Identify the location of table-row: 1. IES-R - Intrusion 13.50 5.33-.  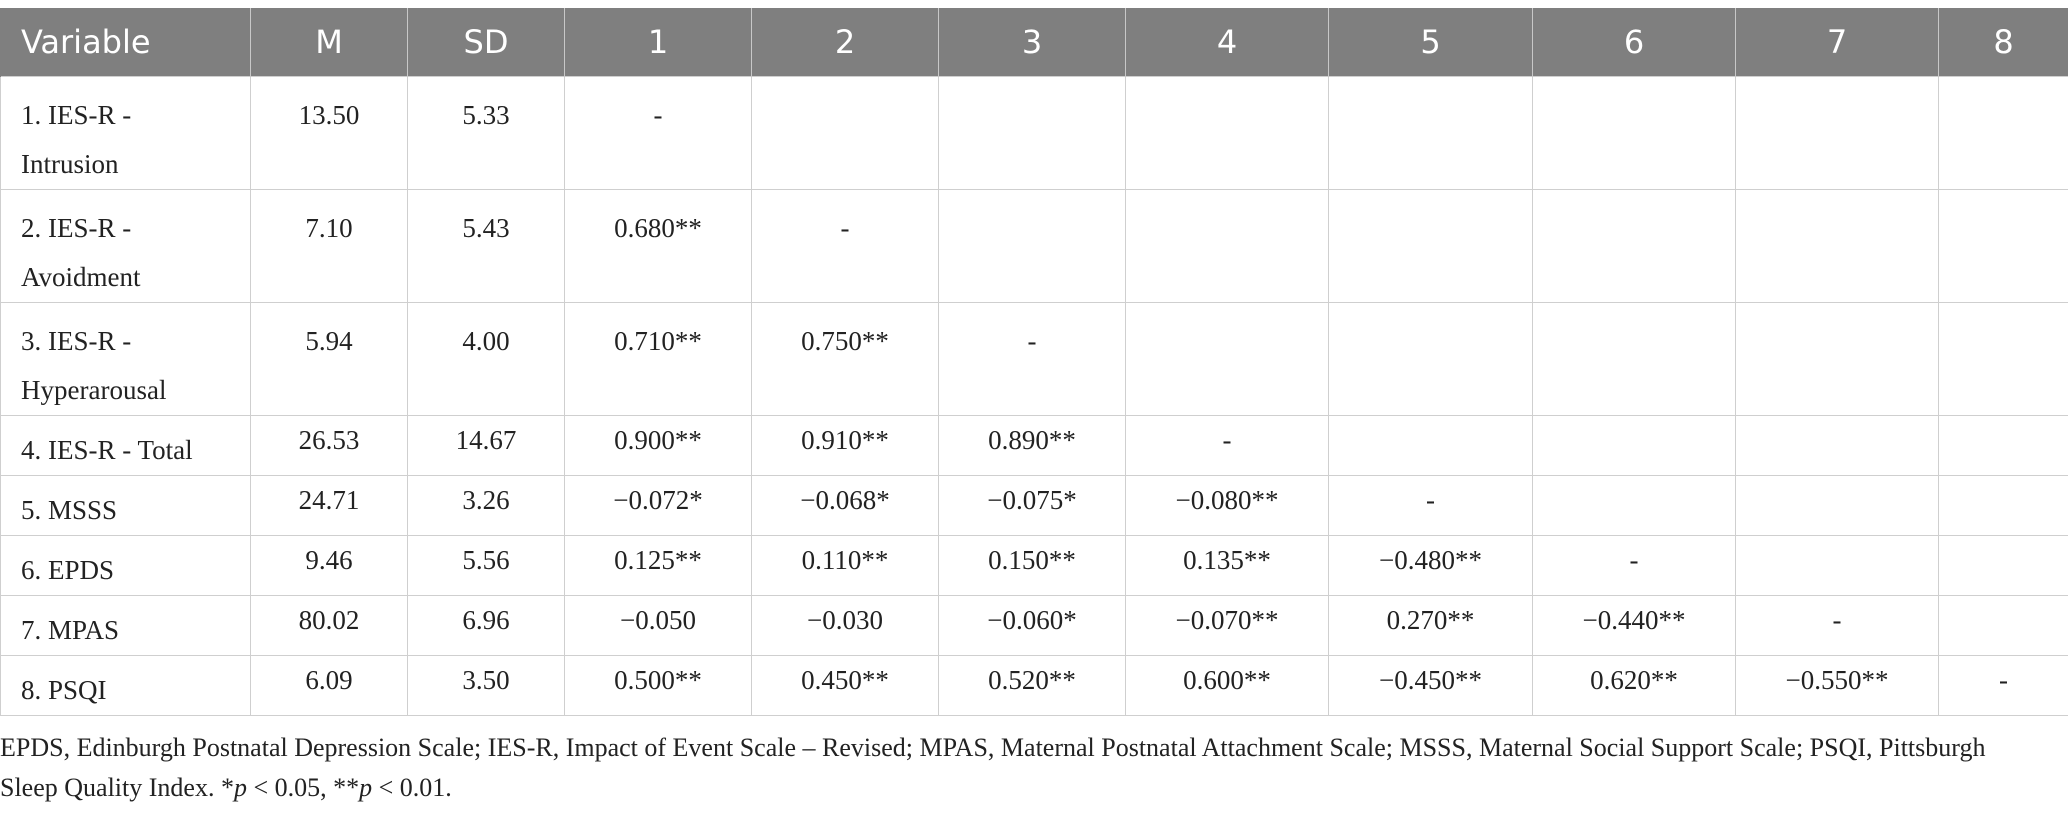
(1034, 133).